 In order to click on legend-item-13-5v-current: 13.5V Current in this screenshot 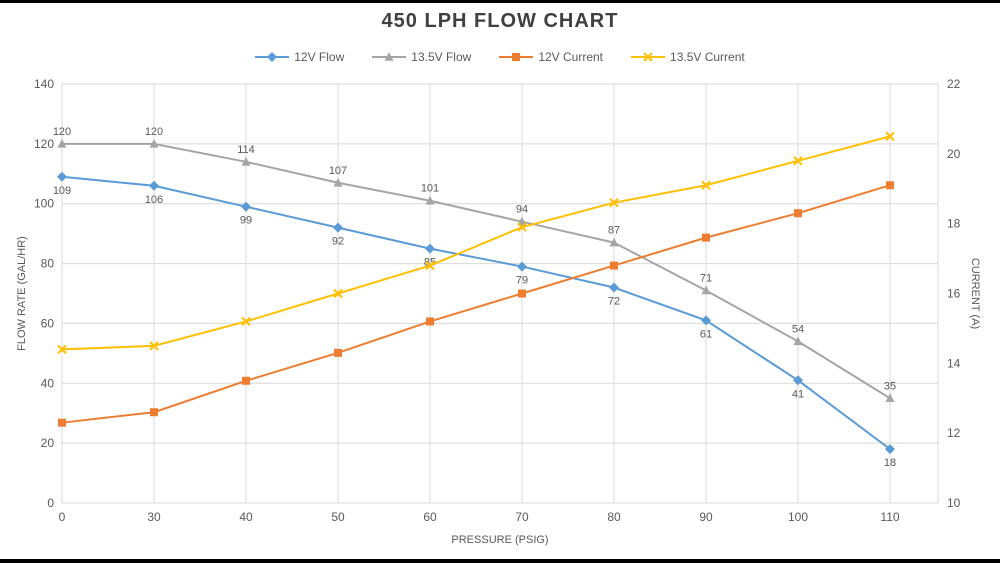, I will do `click(688, 57)`.